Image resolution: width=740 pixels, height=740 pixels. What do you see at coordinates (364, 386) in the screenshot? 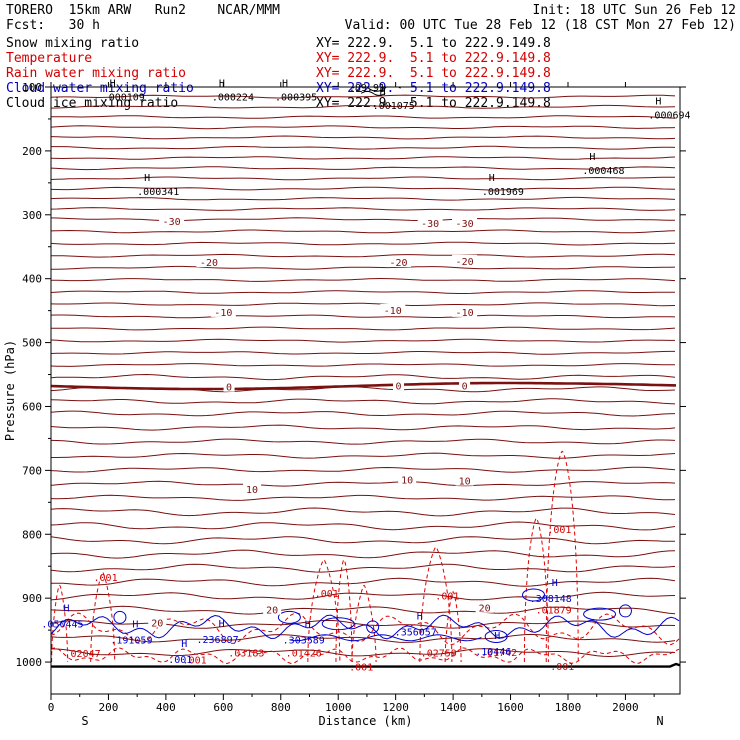
I see `freezing-level-contour` at bounding box center [364, 386].